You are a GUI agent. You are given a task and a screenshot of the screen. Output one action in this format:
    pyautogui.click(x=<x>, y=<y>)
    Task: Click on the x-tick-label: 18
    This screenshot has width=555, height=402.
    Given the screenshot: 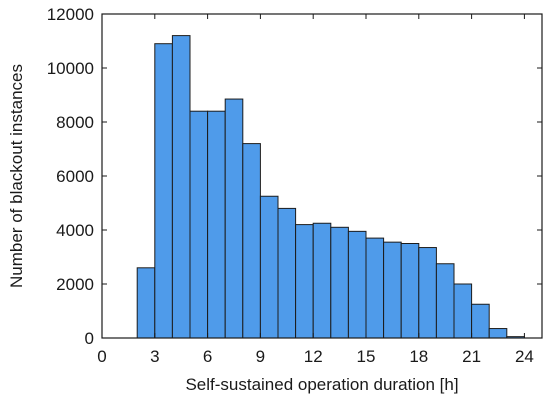 What is the action you would take?
    pyautogui.click(x=418, y=356)
    